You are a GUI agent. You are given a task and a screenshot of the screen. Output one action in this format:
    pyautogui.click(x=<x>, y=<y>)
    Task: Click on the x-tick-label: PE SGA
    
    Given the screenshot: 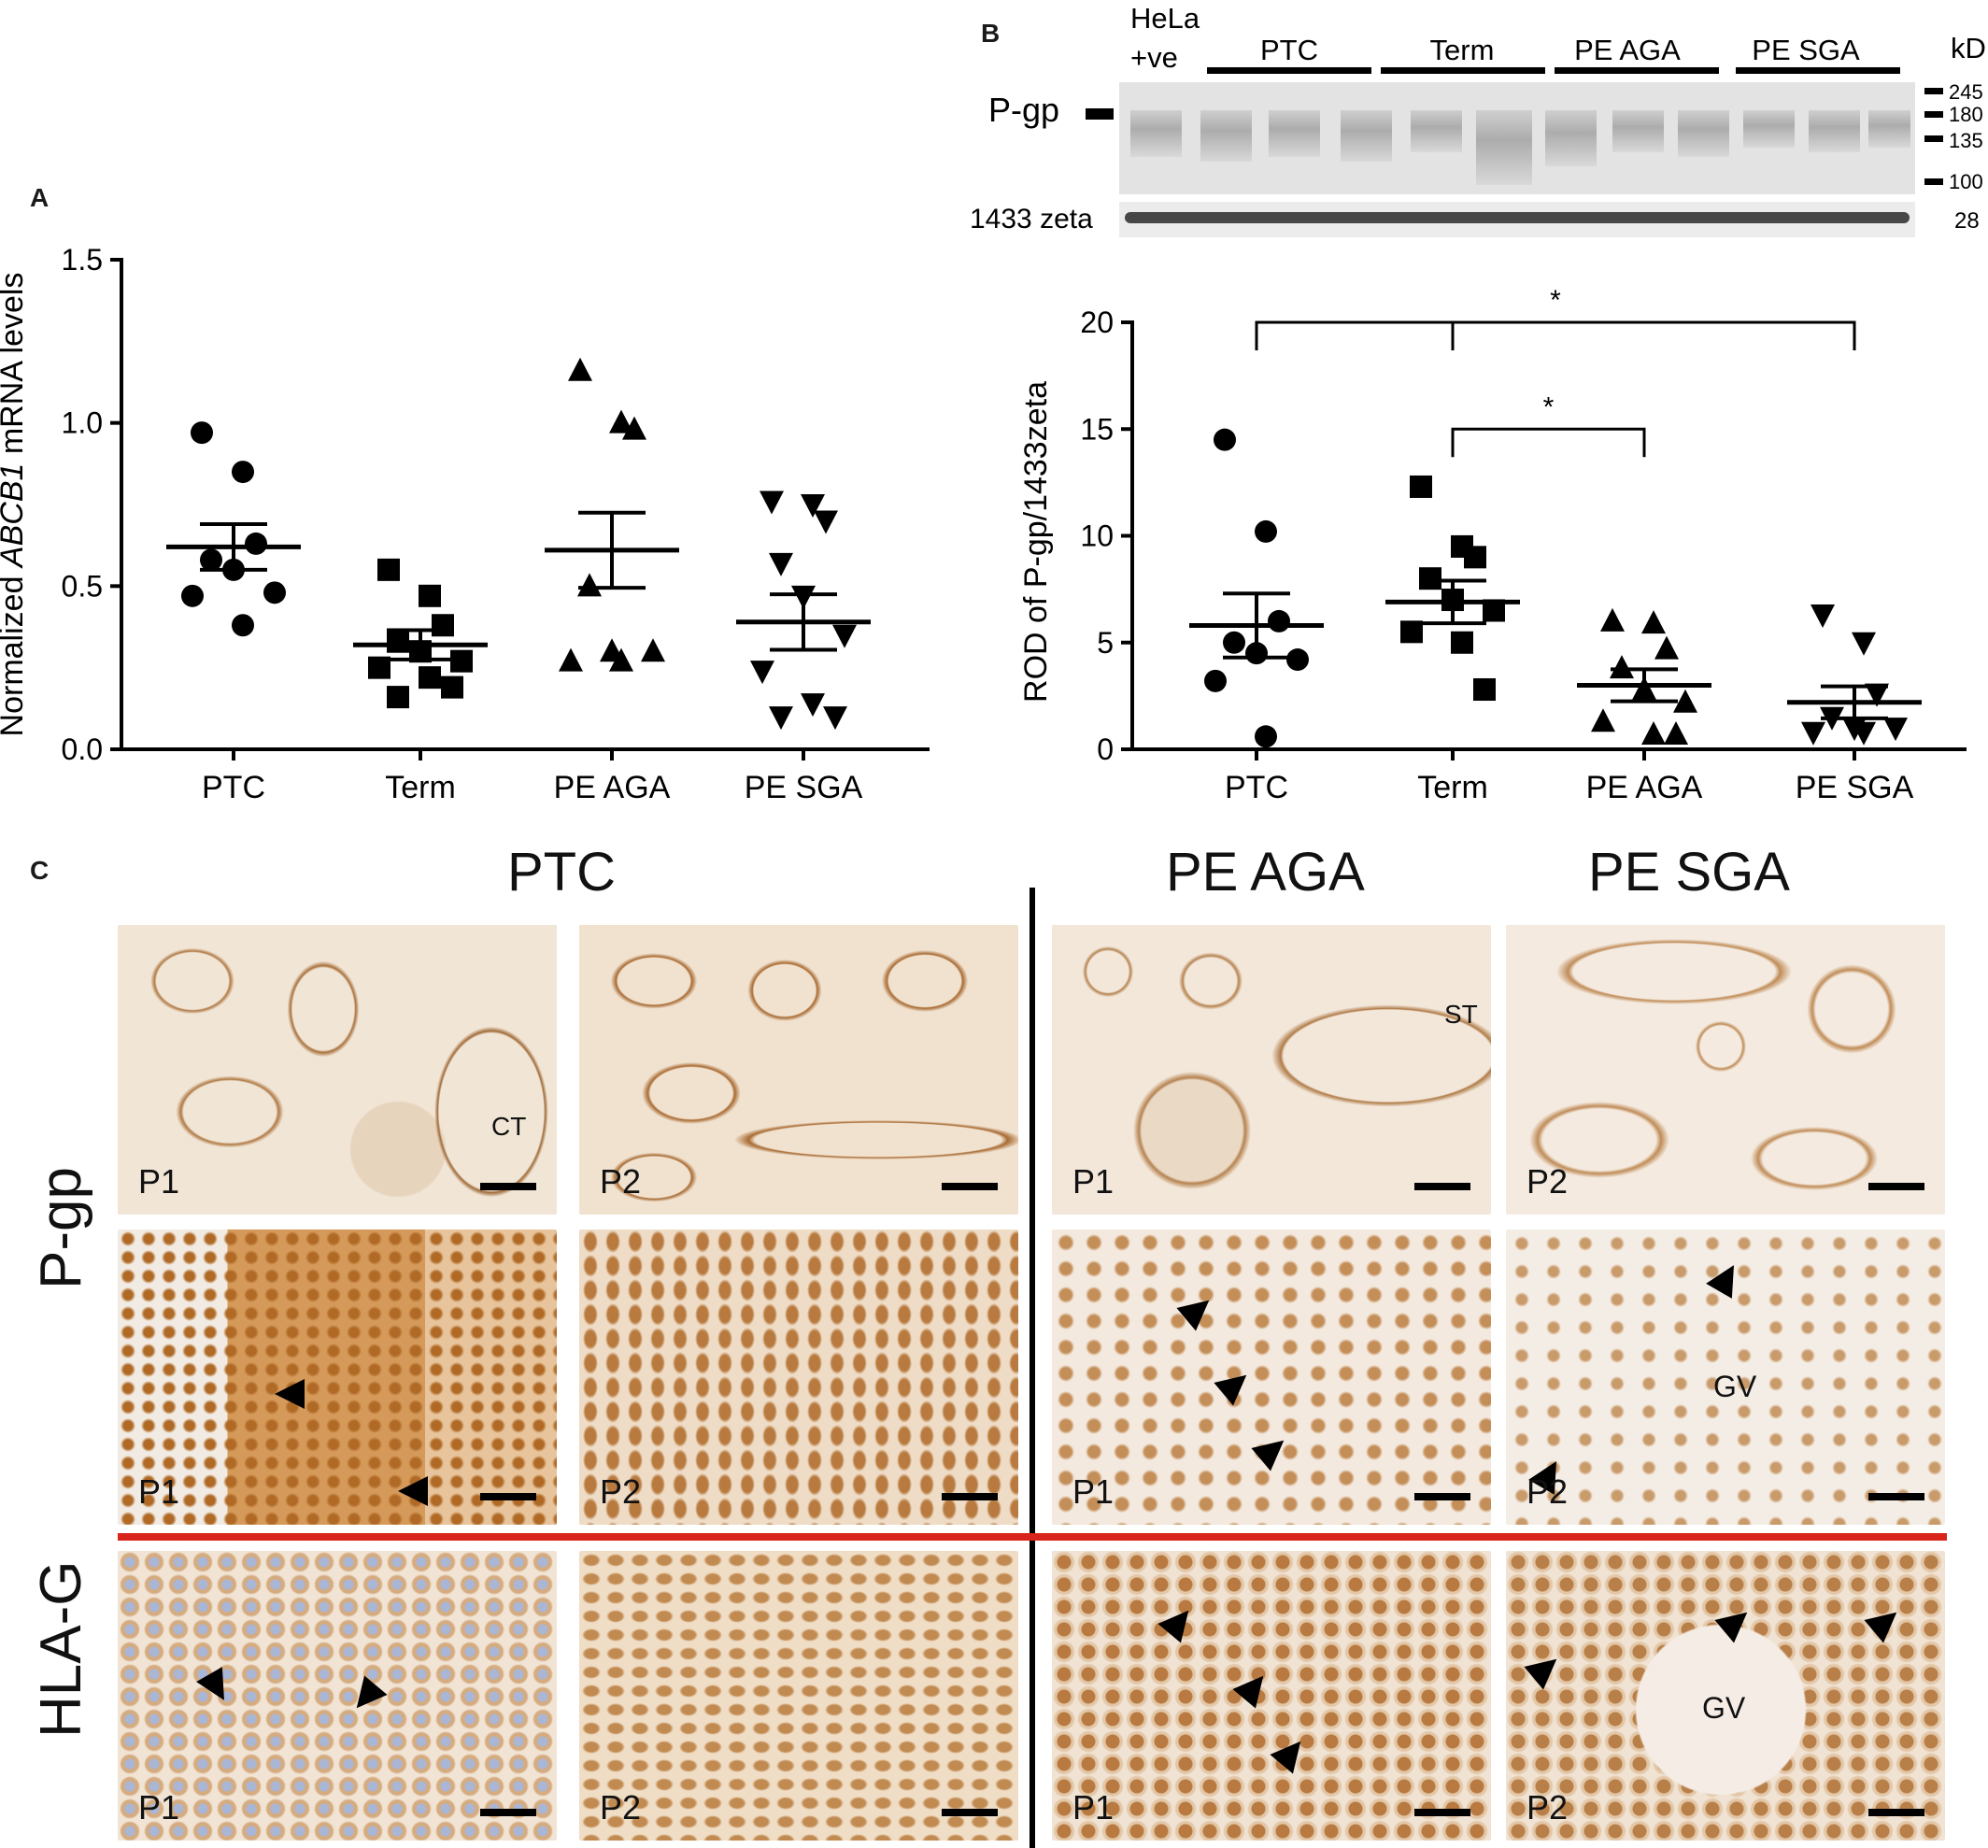 What is the action you would take?
    pyautogui.click(x=804, y=787)
    